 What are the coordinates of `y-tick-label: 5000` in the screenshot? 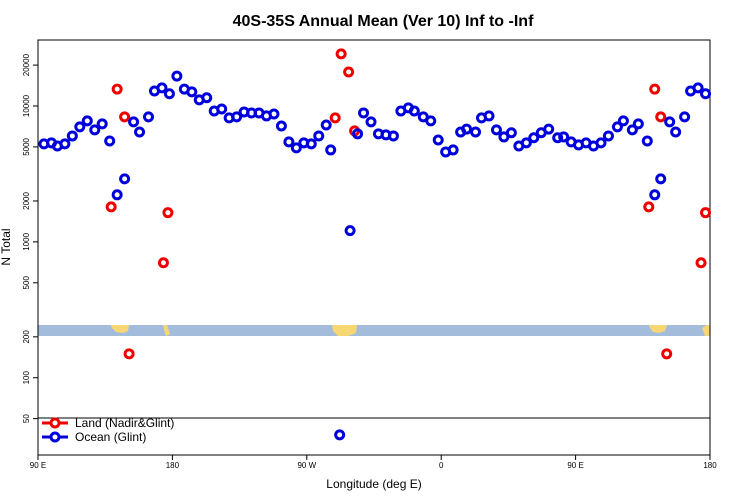 It's located at (26, 146).